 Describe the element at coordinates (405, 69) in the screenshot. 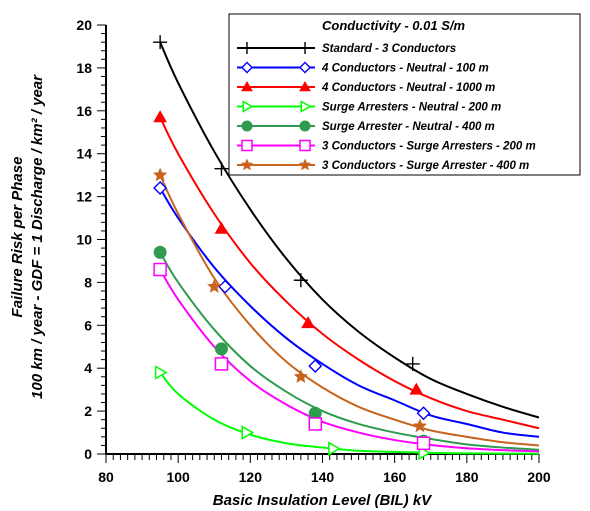

I see `legend-label-2: 4 Conductors - Neutral - 100 m` at that location.